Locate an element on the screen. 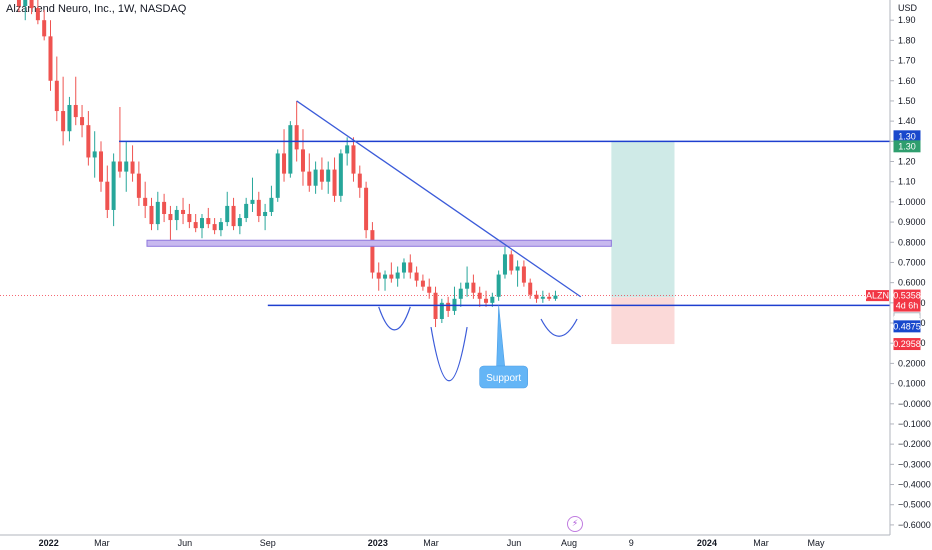 The image size is (932, 550). symbol-tag-label: ALZN is located at coordinates (877, 296).